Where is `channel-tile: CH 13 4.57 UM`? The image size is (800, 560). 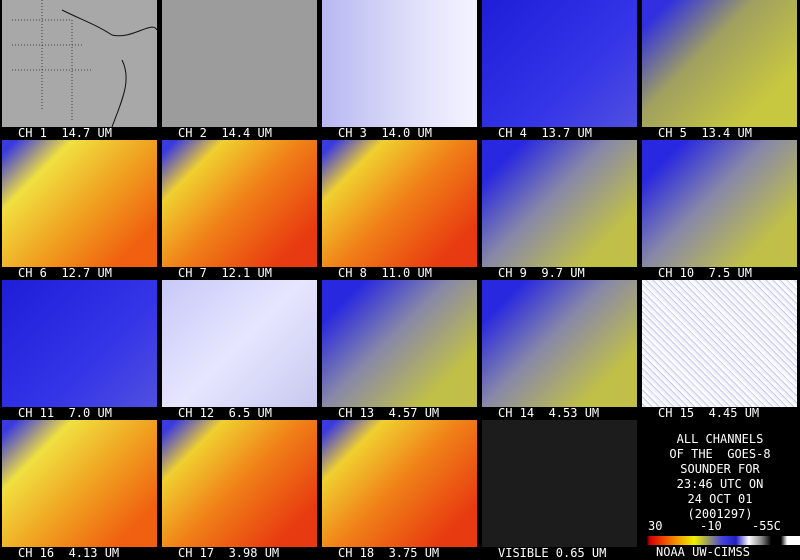
channel-tile: CH 13 4.57 UM is located at coordinates (400, 350).